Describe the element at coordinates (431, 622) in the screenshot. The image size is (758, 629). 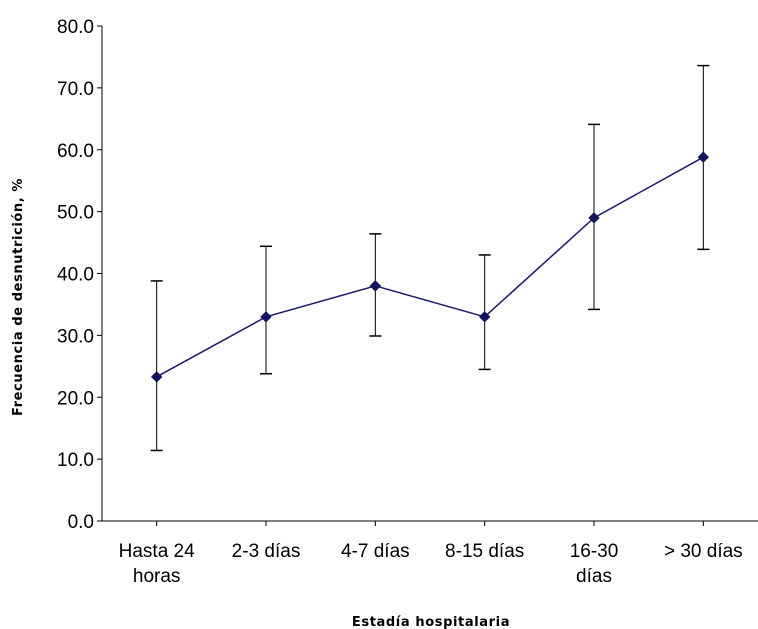
I see `x-axis-title: Estadía hospitalaria` at that location.